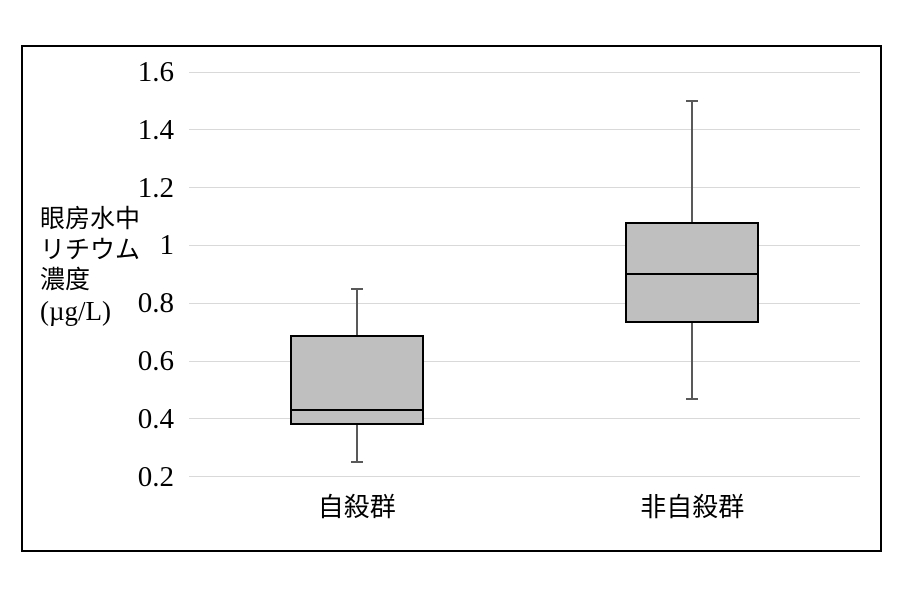 The height and width of the screenshot is (600, 900). Describe the element at coordinates (65, 280) in the screenshot. I see `y-axis-title-line: 濃度` at that location.